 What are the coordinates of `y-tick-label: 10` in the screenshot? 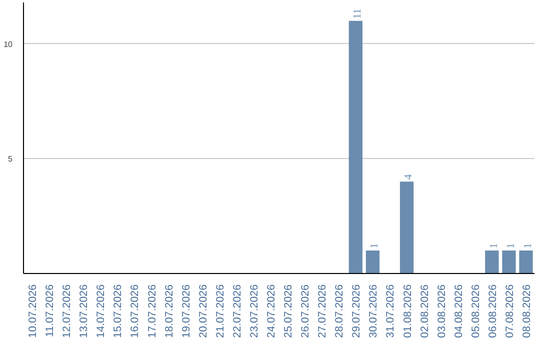 It's located at (9, 44).